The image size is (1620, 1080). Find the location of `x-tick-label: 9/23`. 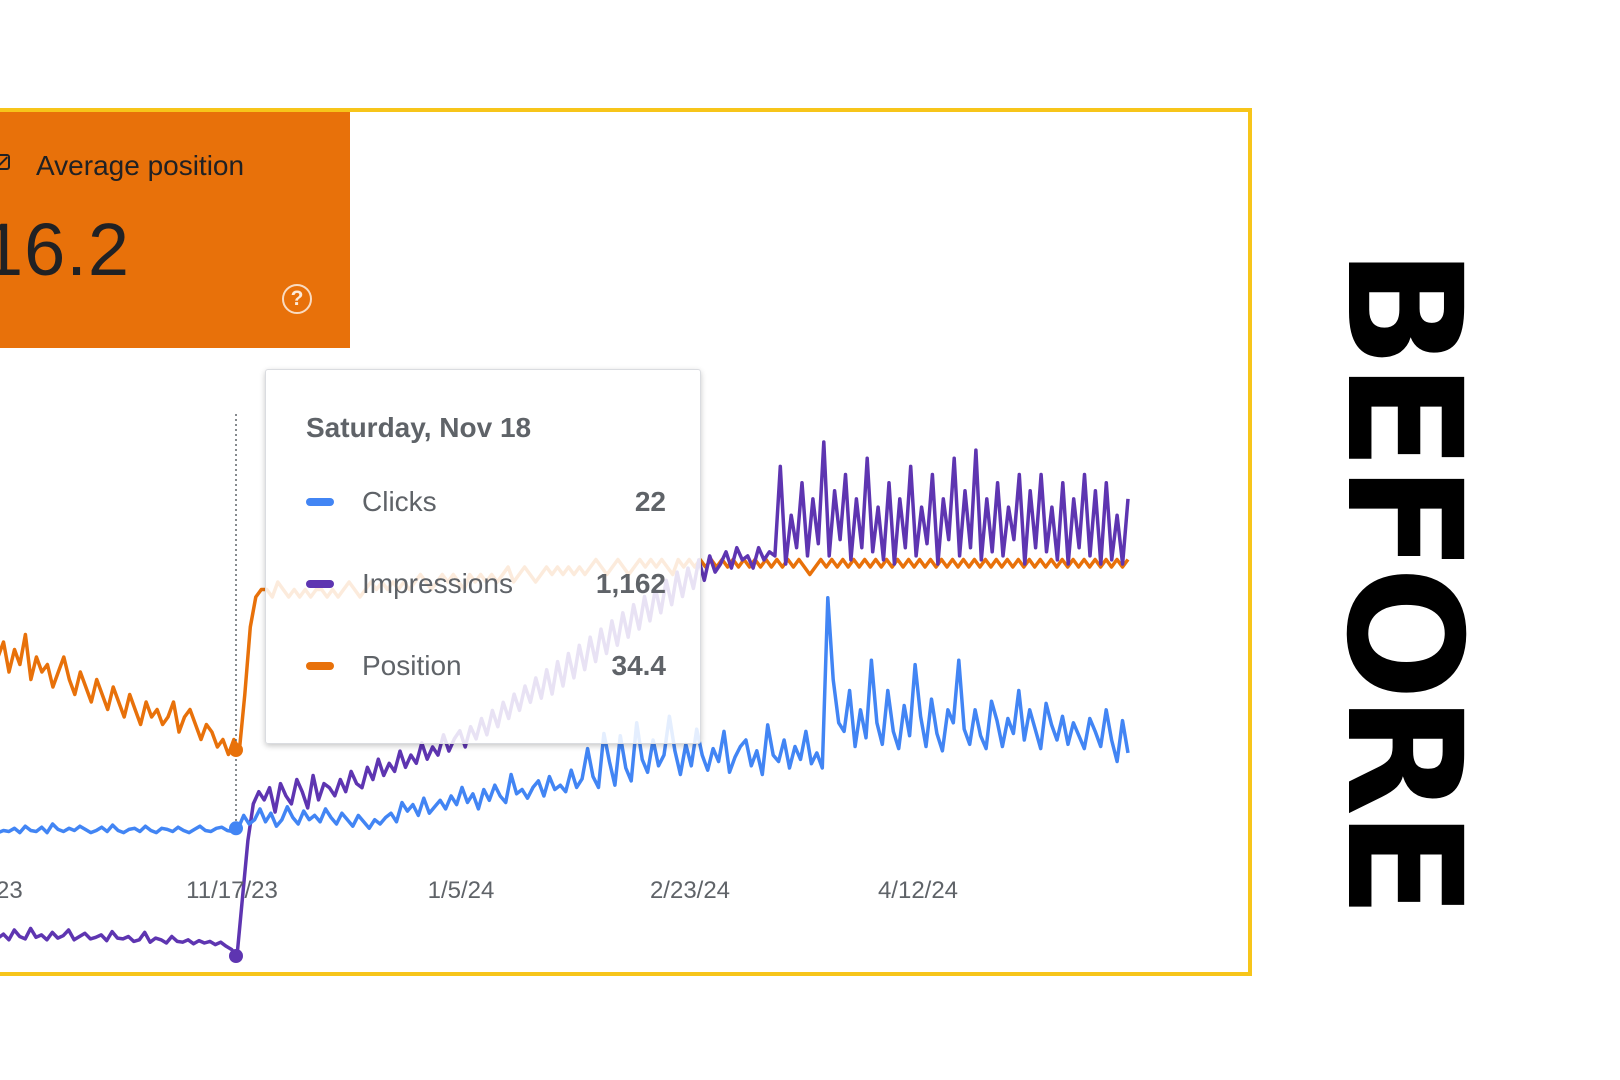

x-tick-label: 9/23 is located at coordinates (11, 890).